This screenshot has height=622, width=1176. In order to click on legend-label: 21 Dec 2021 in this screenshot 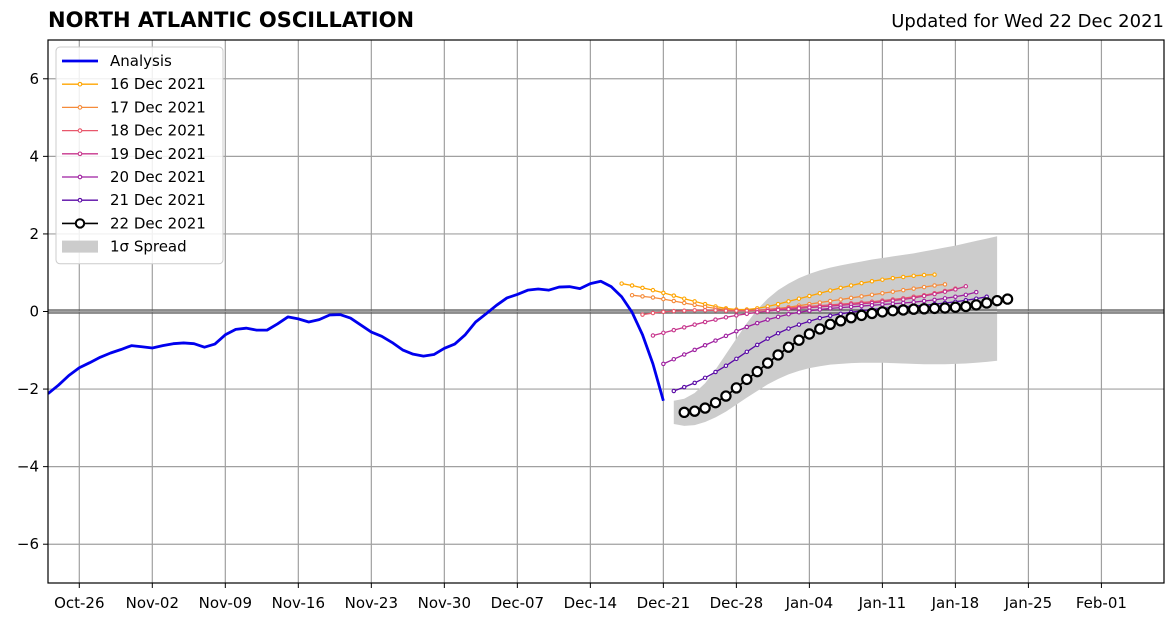, I will do `click(158, 200)`.